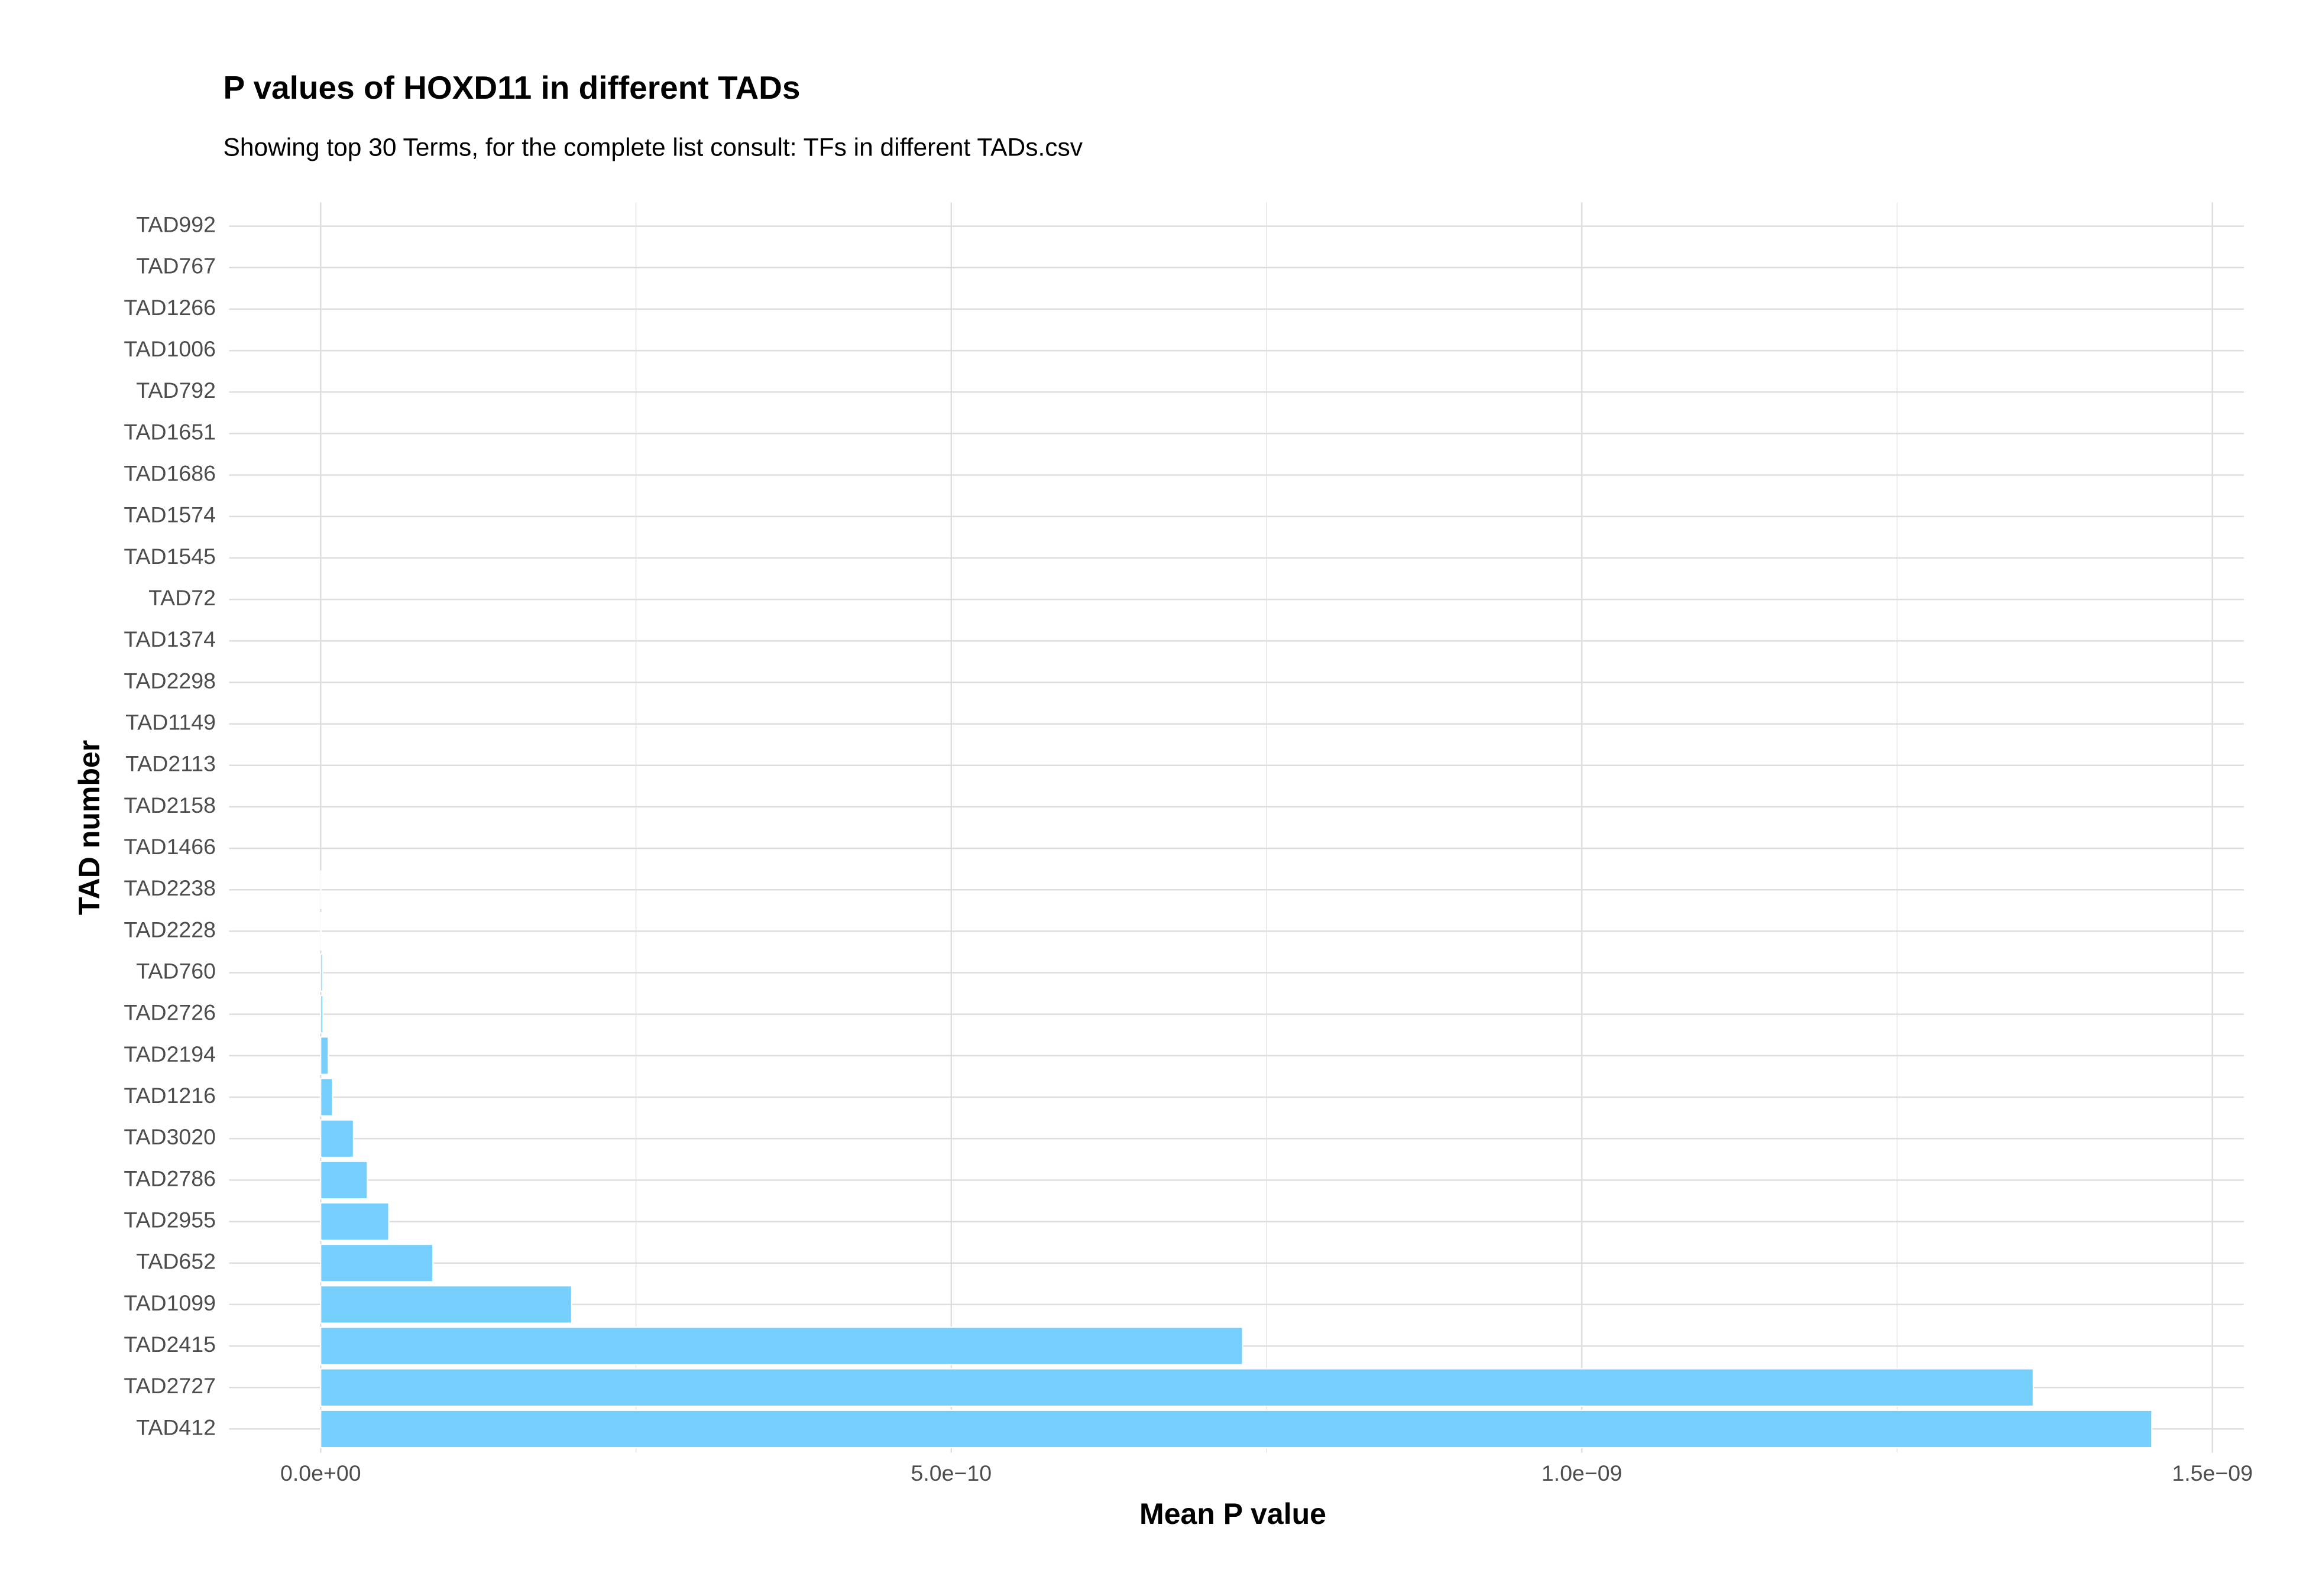 This screenshot has height=1596, width=2306. What do you see at coordinates (2212, 1473) in the screenshot?
I see `x-tick-label: 1.5e−09` at bounding box center [2212, 1473].